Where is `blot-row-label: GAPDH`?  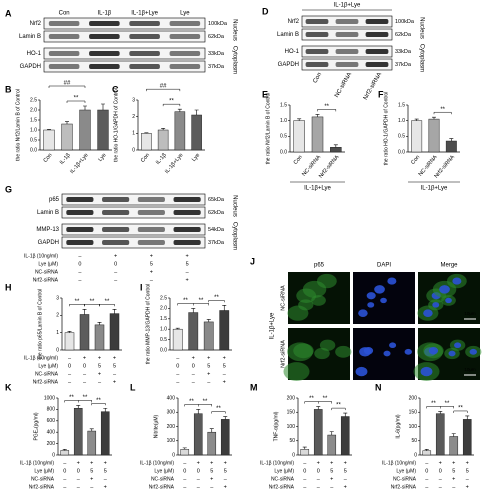 blot-row-label: GAPDH is located at coordinates (288, 65).